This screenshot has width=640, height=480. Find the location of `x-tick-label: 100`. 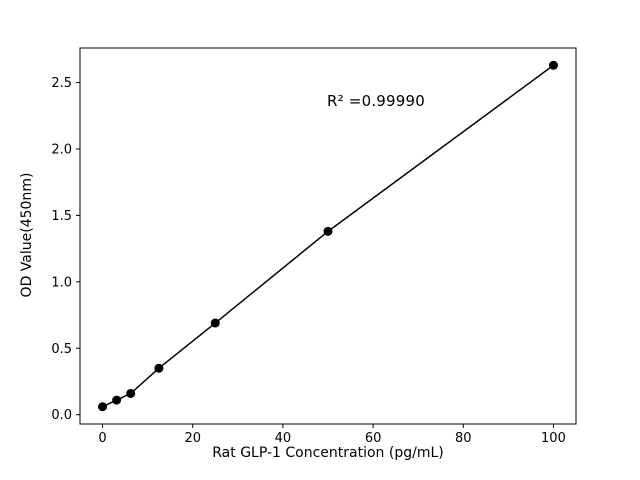

x-tick-label: 100 is located at coordinates (553, 438).